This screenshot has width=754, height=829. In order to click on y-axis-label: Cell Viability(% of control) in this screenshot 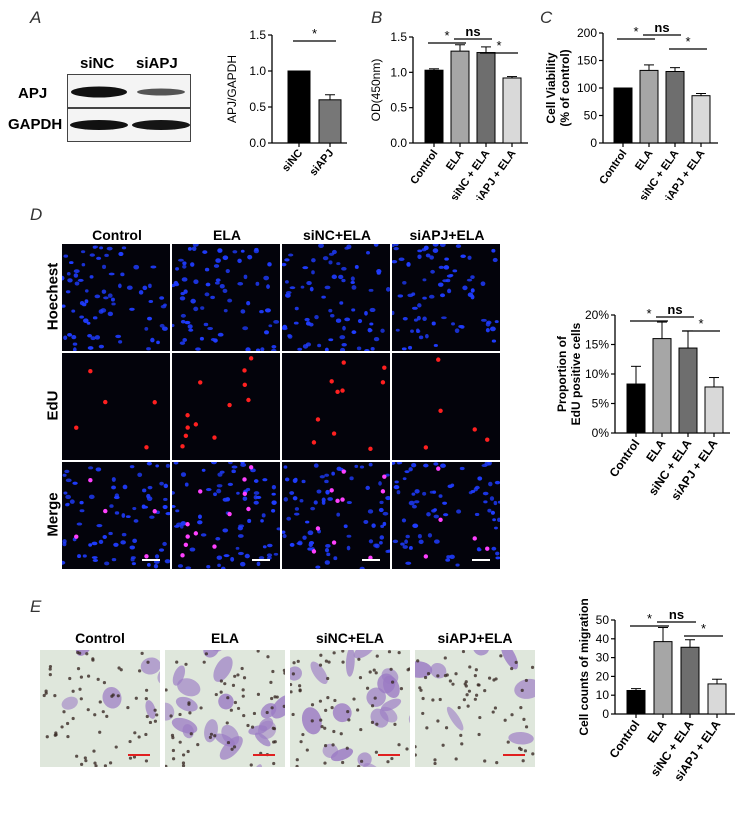, I will do `click(558, 87)`.